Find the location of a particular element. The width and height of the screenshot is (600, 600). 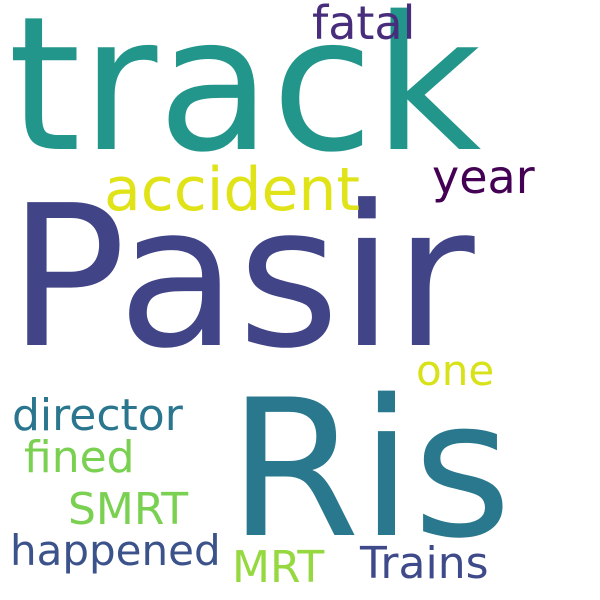

word-accident: accident is located at coordinates (232, 190).